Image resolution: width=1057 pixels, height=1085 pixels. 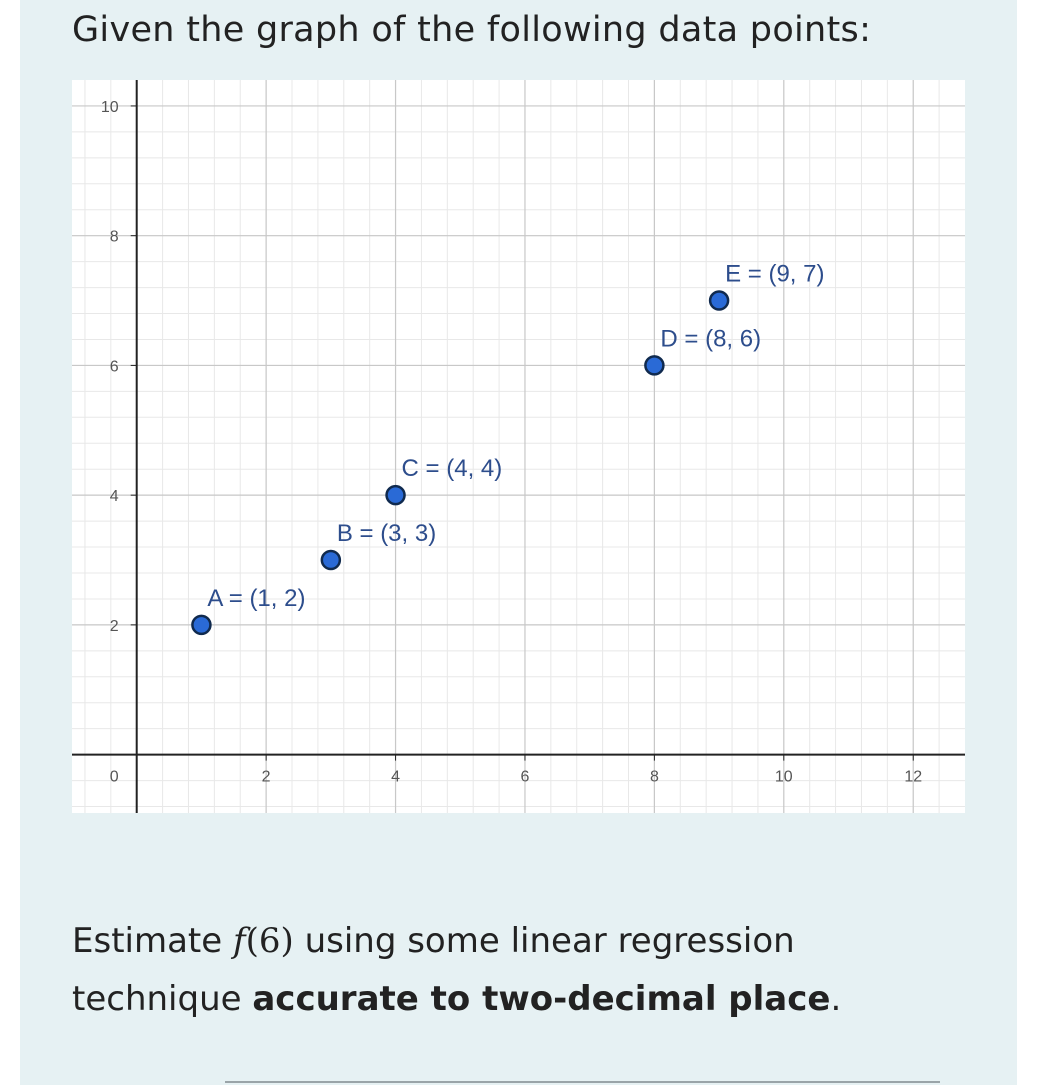 I want to click on origin-label: 0, so click(x=114, y=777).